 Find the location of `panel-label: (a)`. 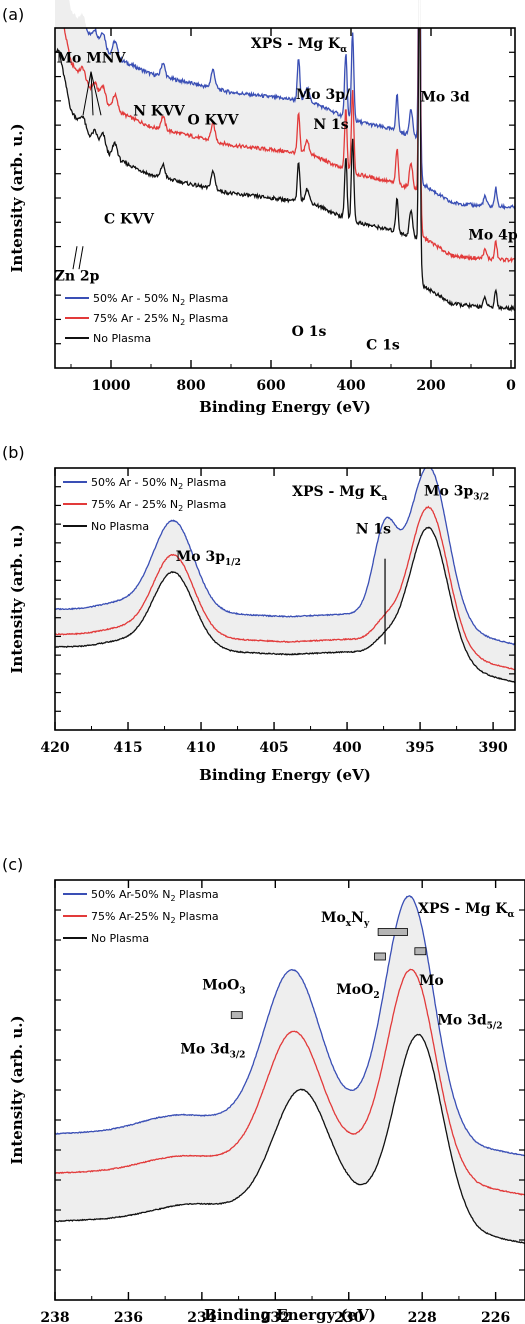

panel-label: (a) is located at coordinates (13, 14).